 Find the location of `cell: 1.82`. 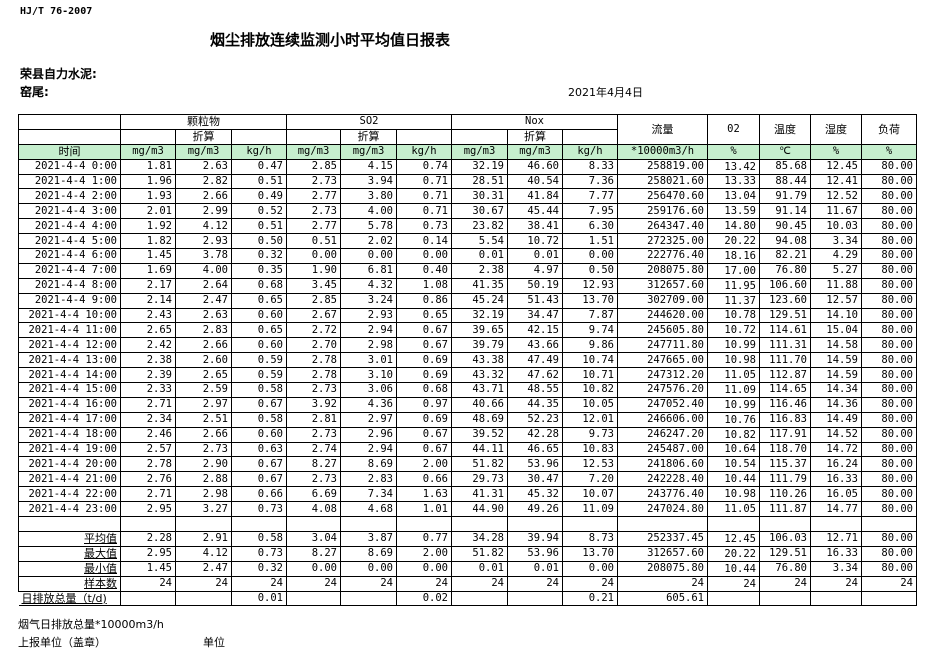

cell: 1.82 is located at coordinates (148, 241).